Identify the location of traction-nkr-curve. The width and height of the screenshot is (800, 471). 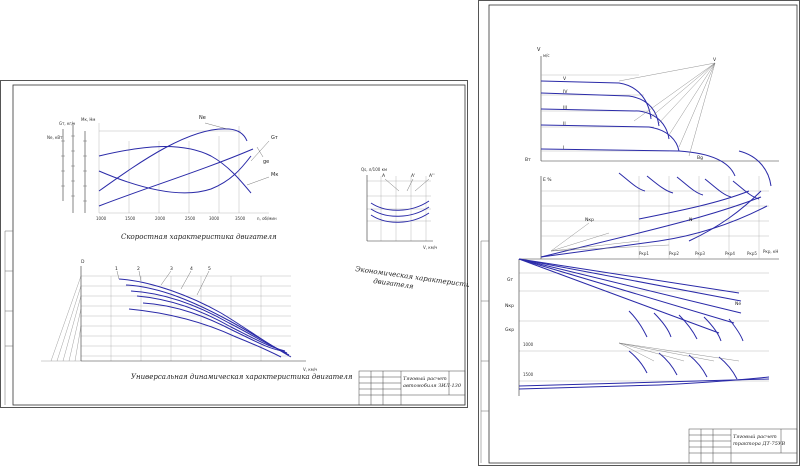
(651, 227).